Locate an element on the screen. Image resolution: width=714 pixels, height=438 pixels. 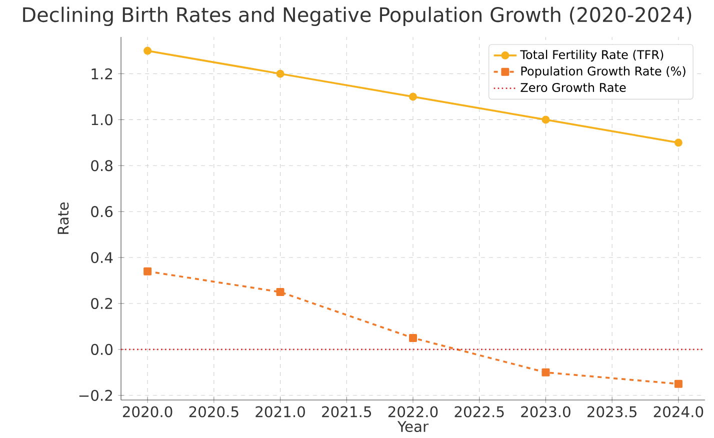
y-tick-label: 0.4 is located at coordinates (102, 258).